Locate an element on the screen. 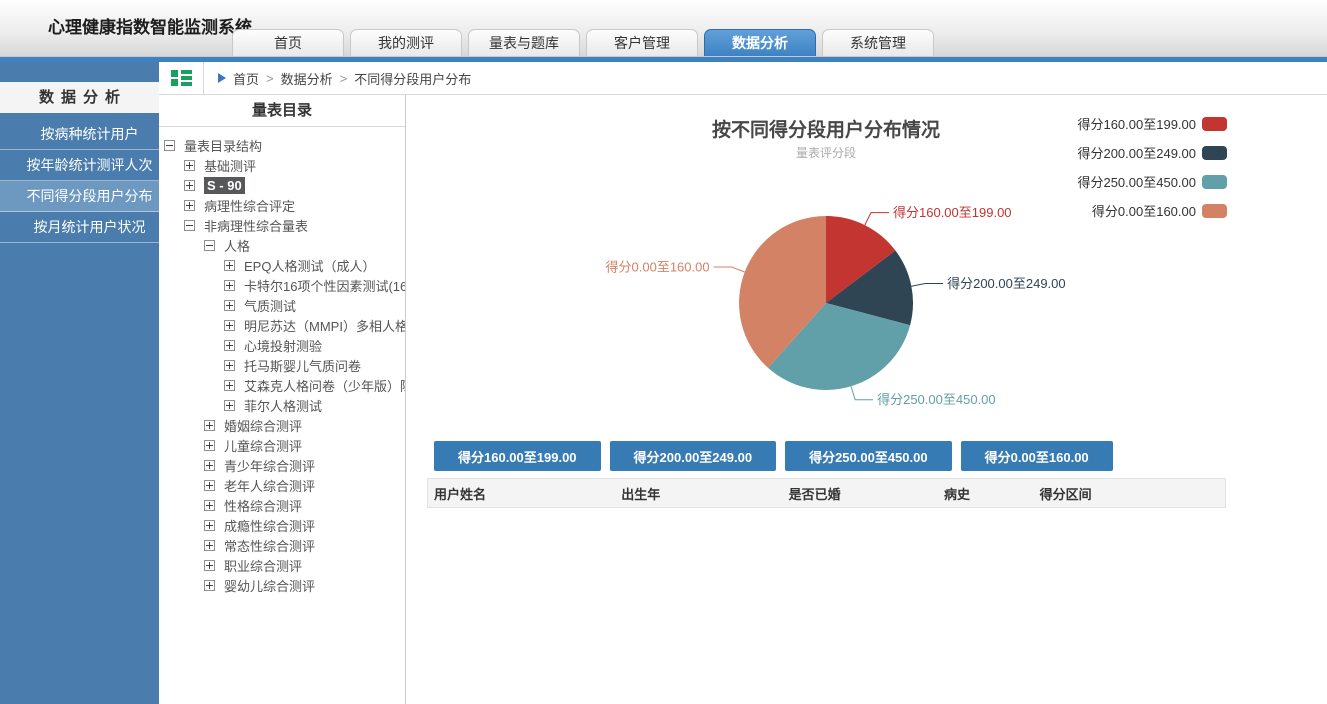 The height and width of the screenshot is (704, 1327). tree-node-label: 病理性综合评定 is located at coordinates (250, 206).